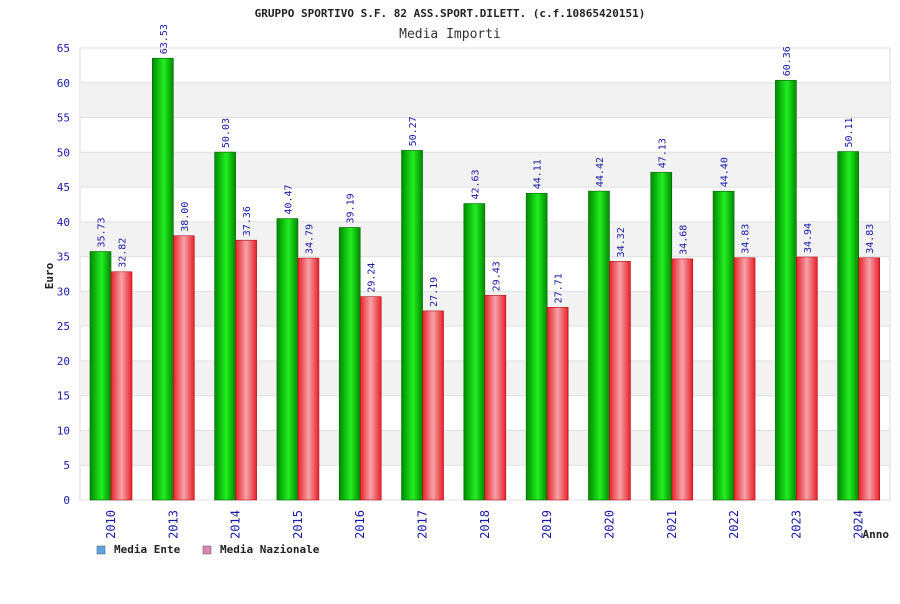 The height and width of the screenshot is (604, 900). What do you see at coordinates (662, 153) in the screenshot?
I see `data-label-media-ente-2021: 47.13` at bounding box center [662, 153].